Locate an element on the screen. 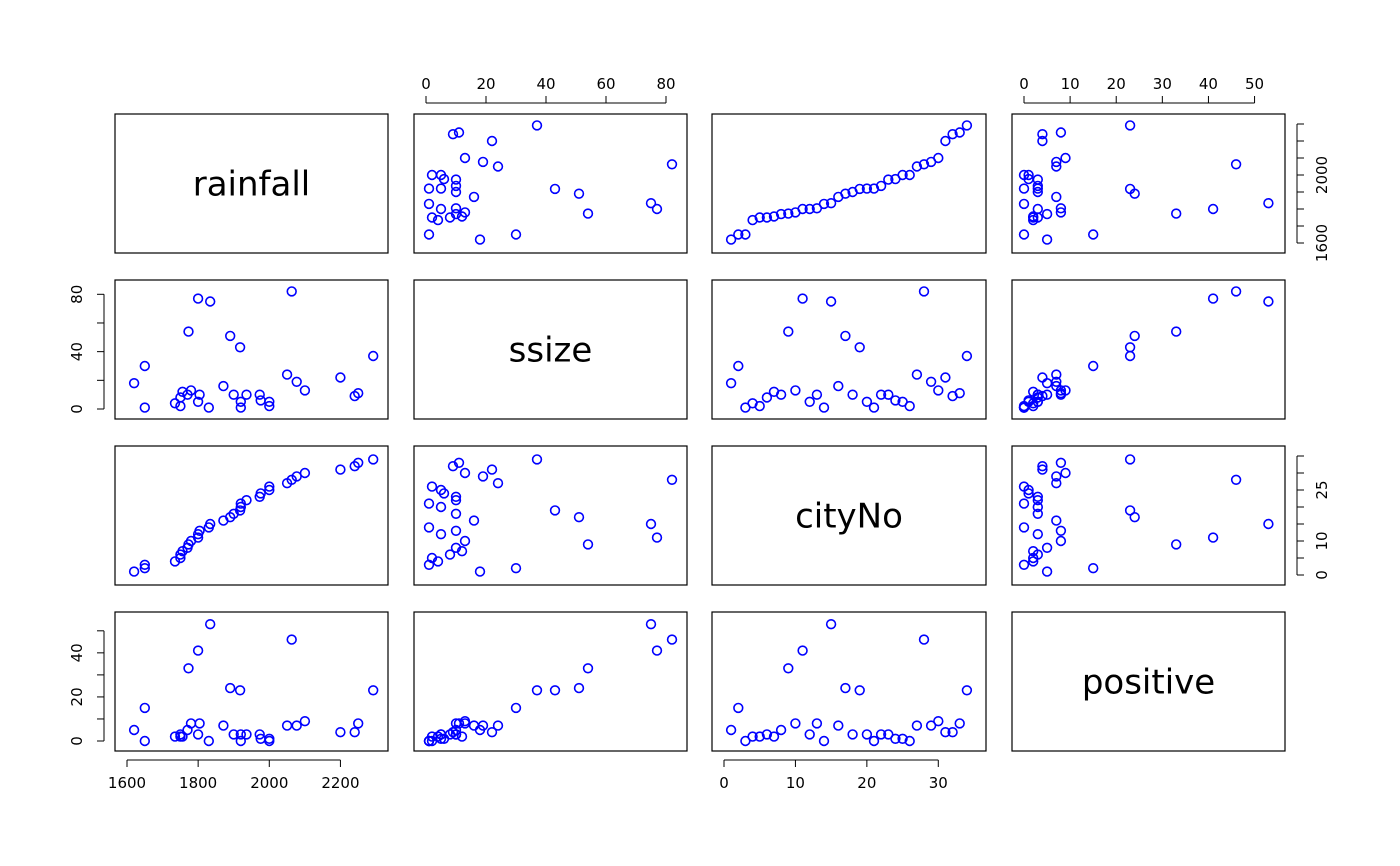 The image size is (1400, 866). positive-left-tick-label: 20 is located at coordinates (77, 696).